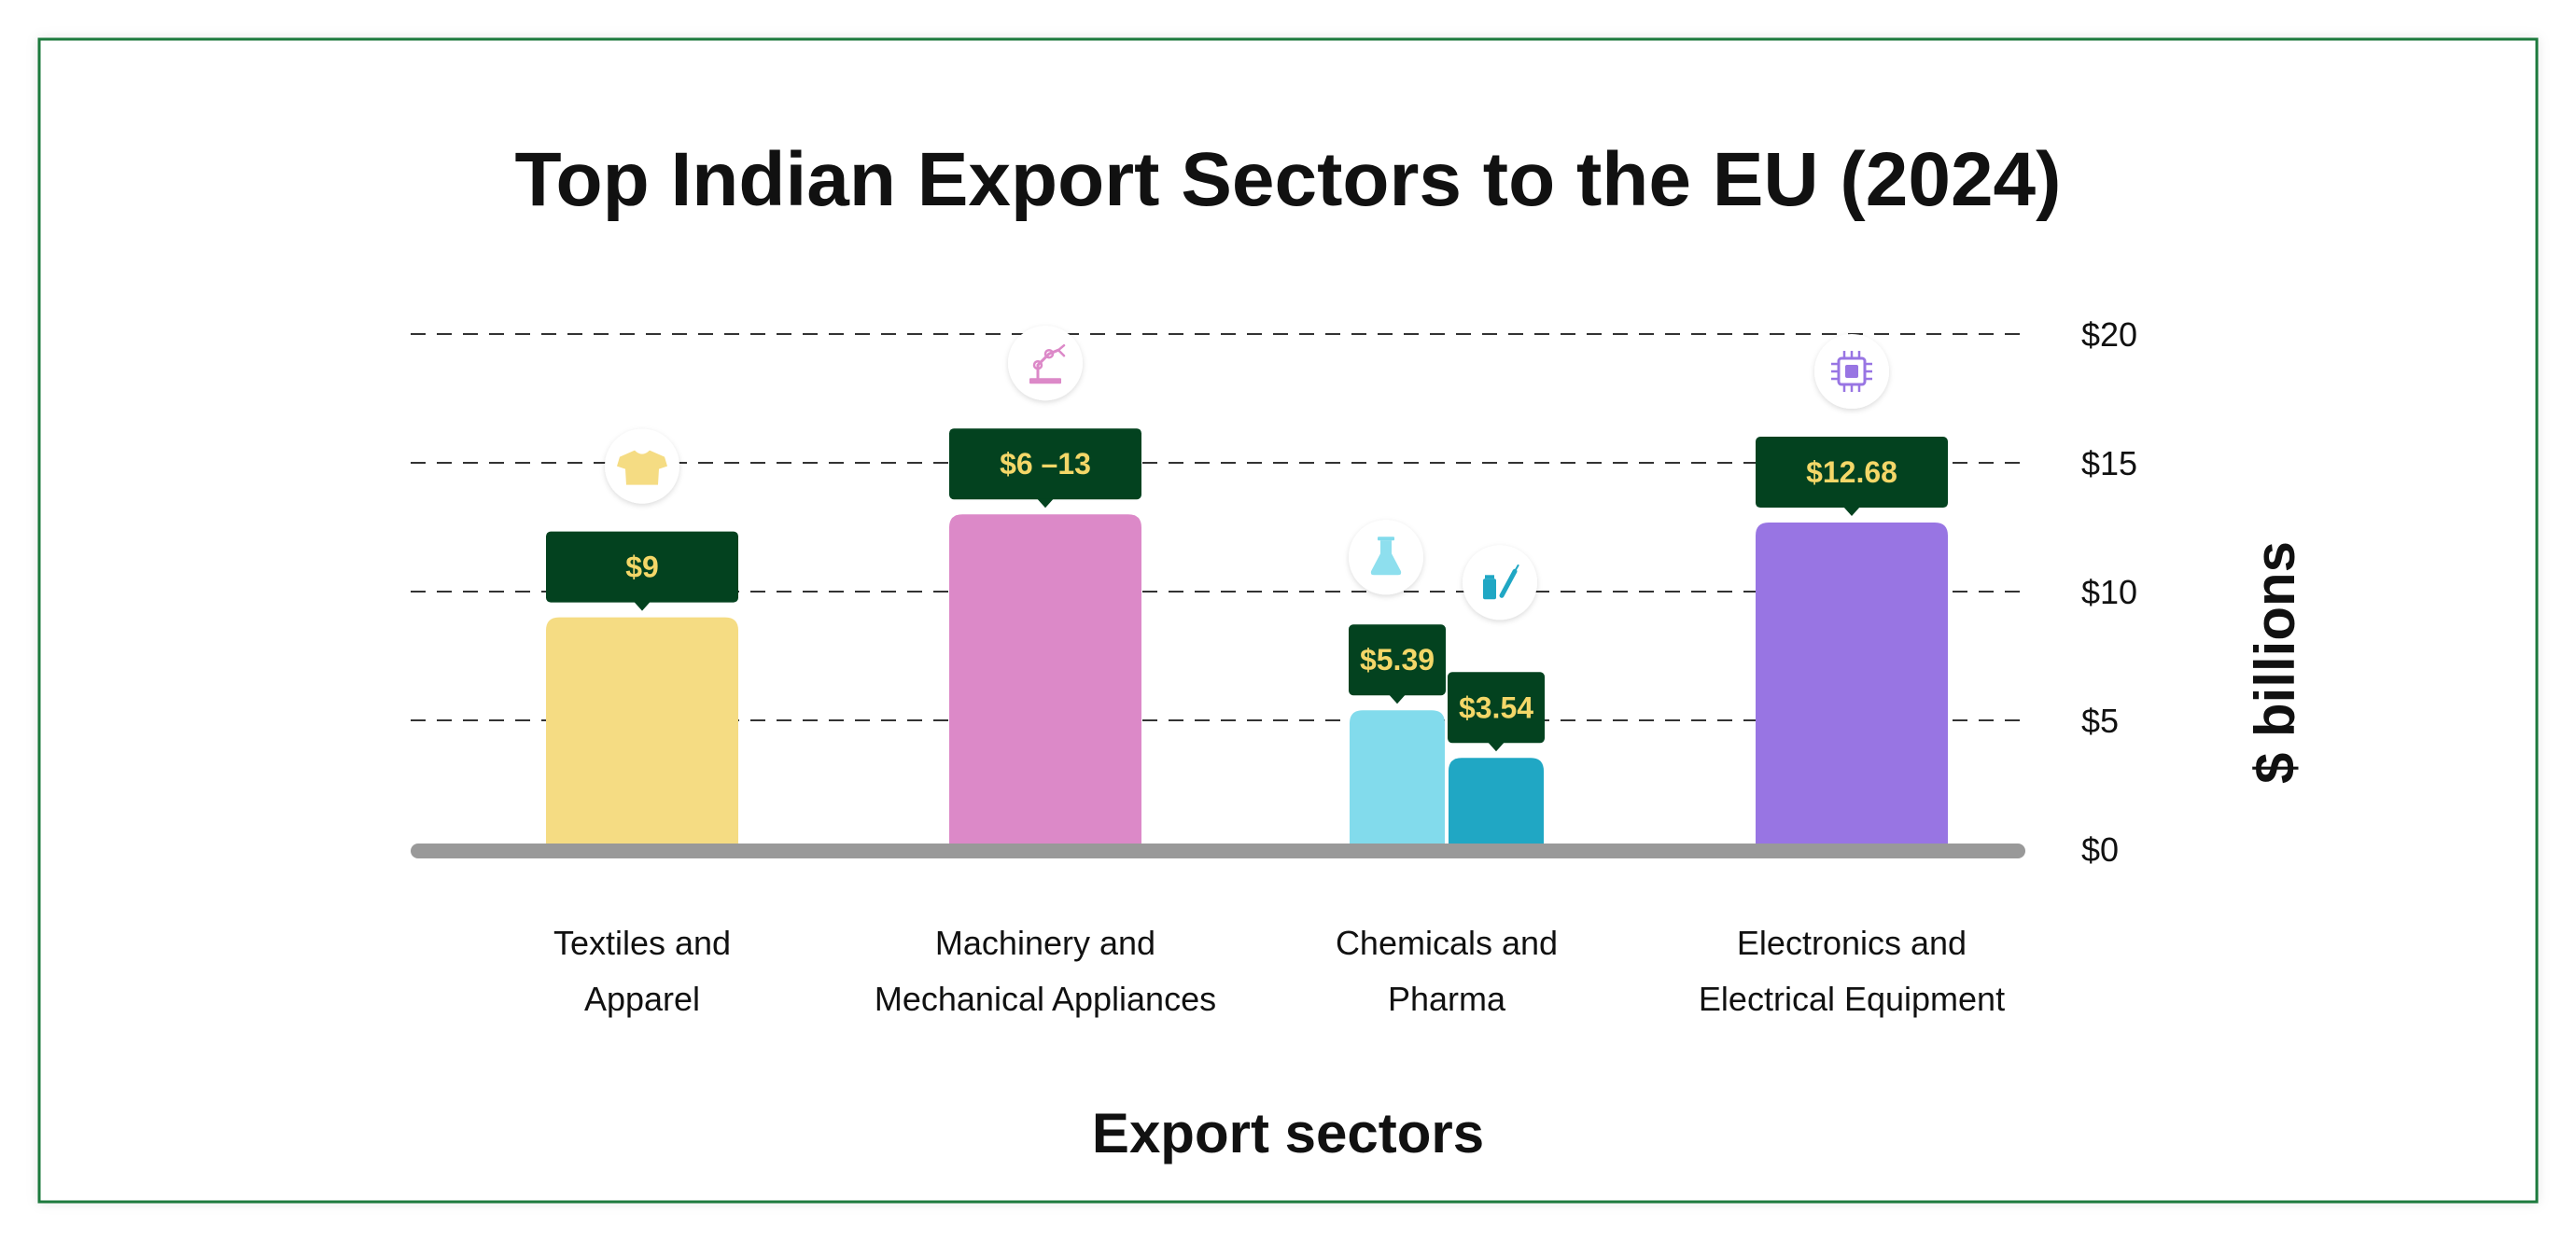 The image size is (2576, 1241). Describe the element at coordinates (2109, 335) in the screenshot. I see `y-tick-label: $20` at that location.